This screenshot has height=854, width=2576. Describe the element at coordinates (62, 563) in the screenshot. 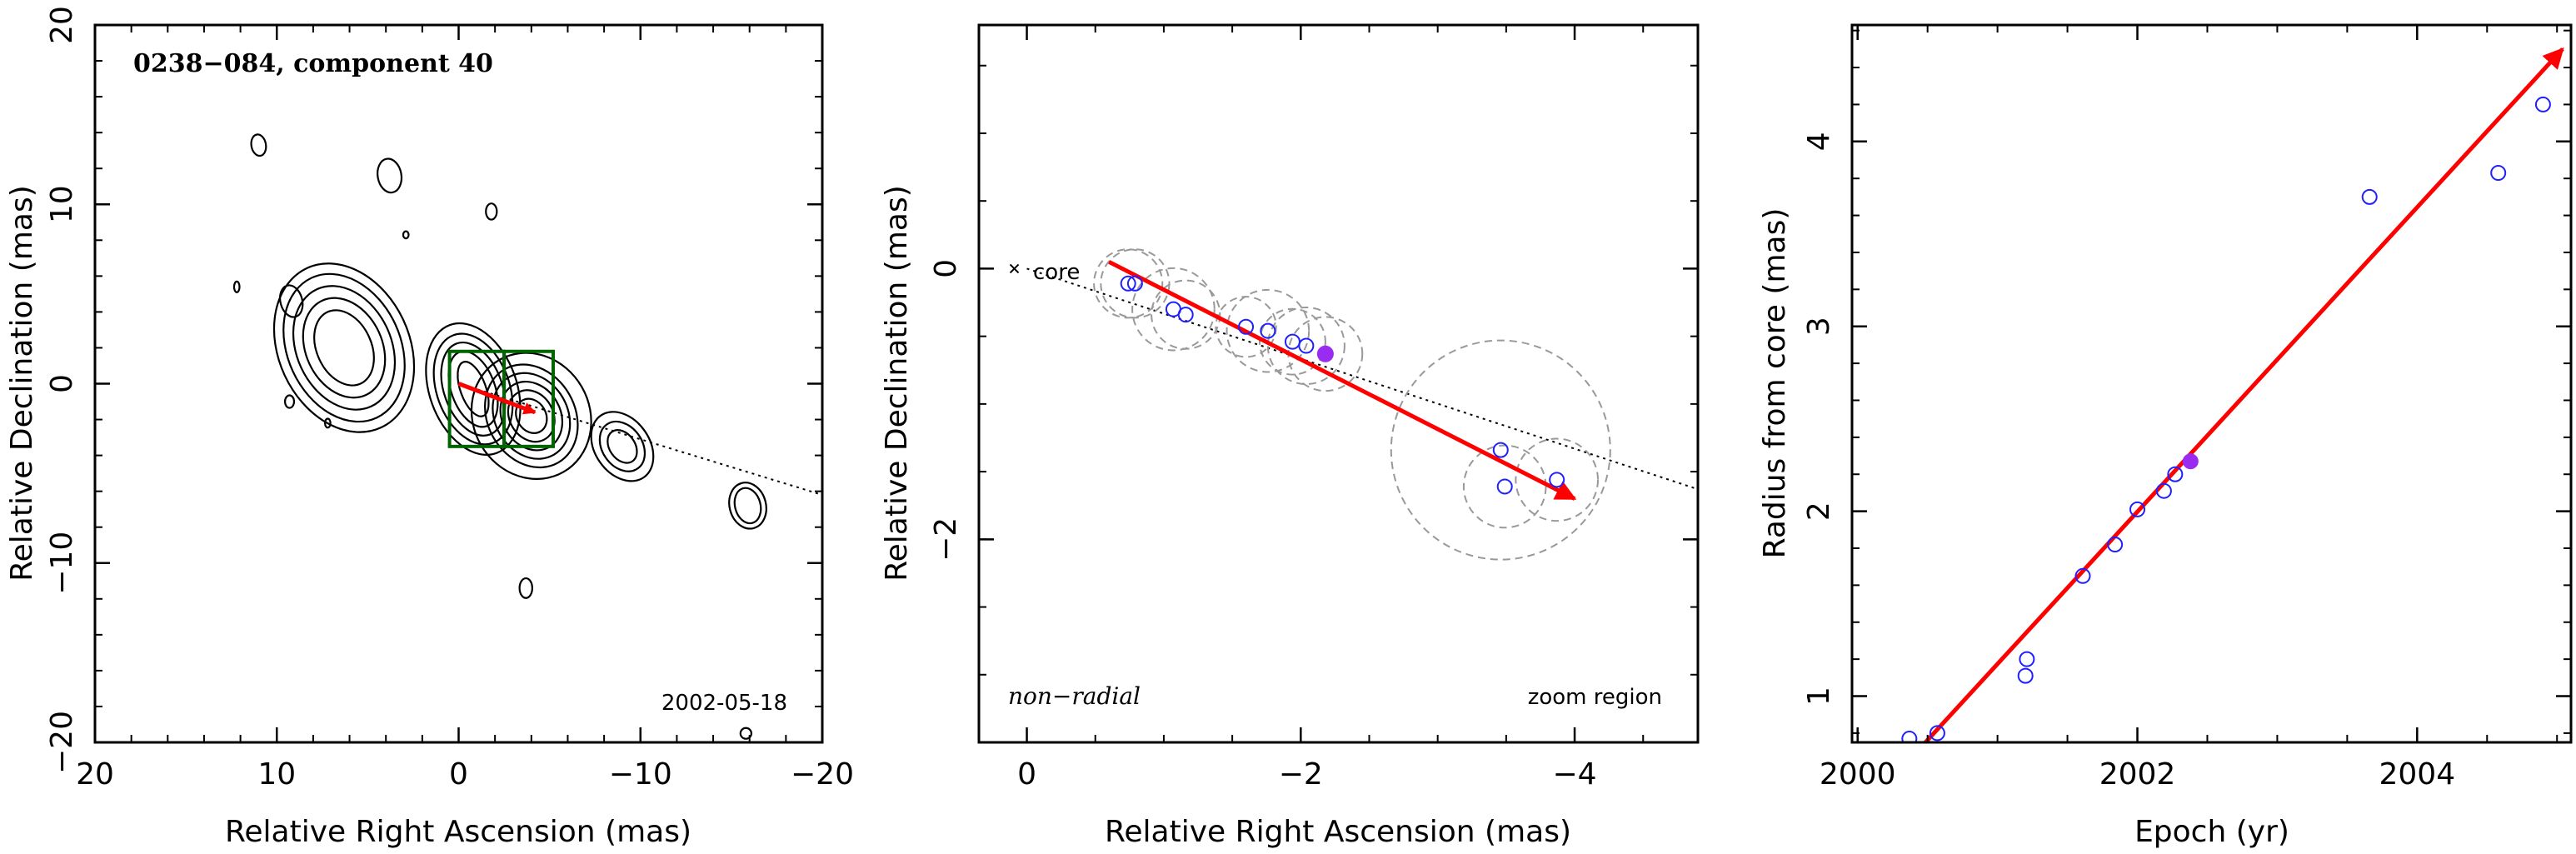

I see `y-tick-label: −10` at that location.